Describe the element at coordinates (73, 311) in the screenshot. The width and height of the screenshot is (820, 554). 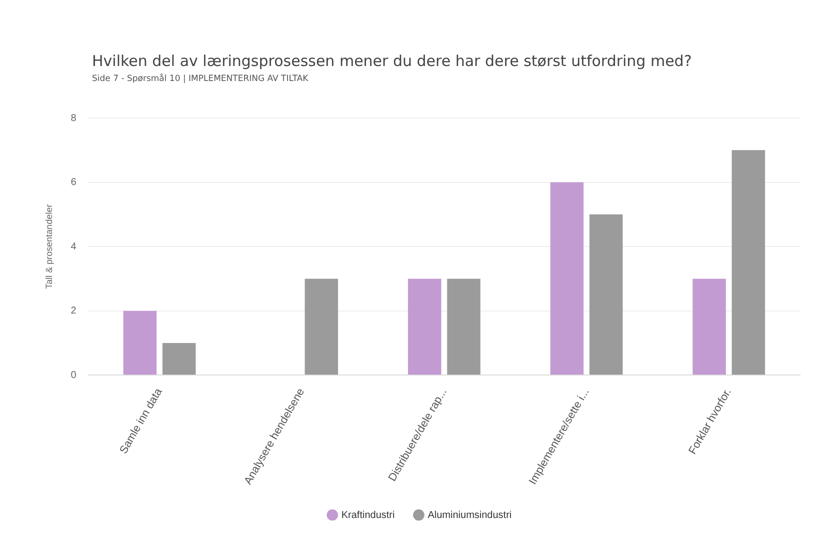
I see `y-tick-label: 2` at that location.